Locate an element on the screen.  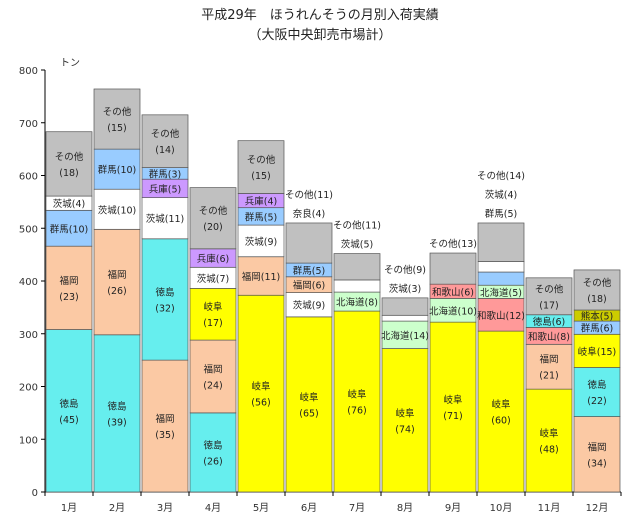
segment-label: 岐阜(15) is located at coordinates (597, 352).